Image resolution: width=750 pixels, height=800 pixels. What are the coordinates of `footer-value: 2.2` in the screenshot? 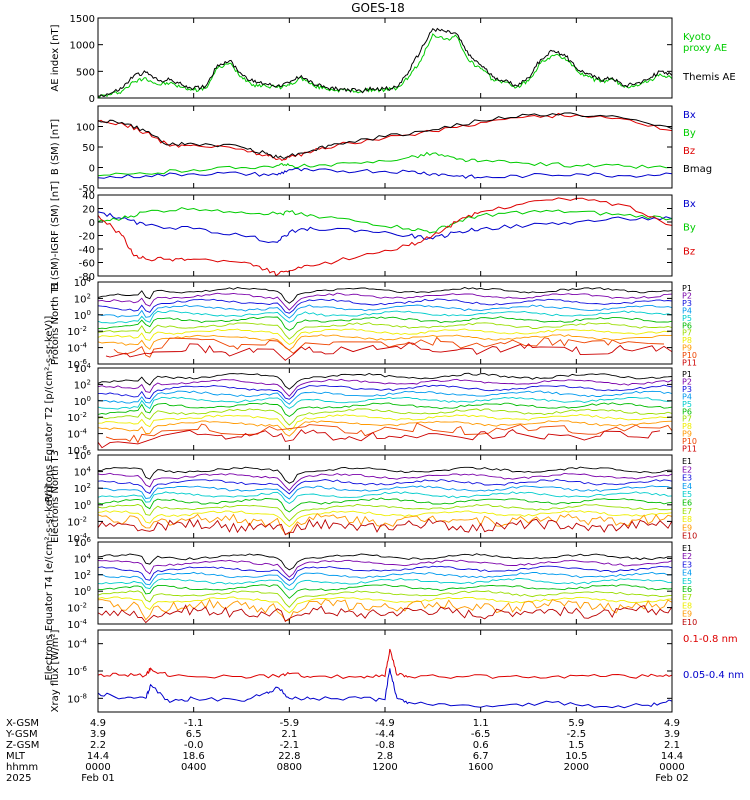 It's located at (98, 745).